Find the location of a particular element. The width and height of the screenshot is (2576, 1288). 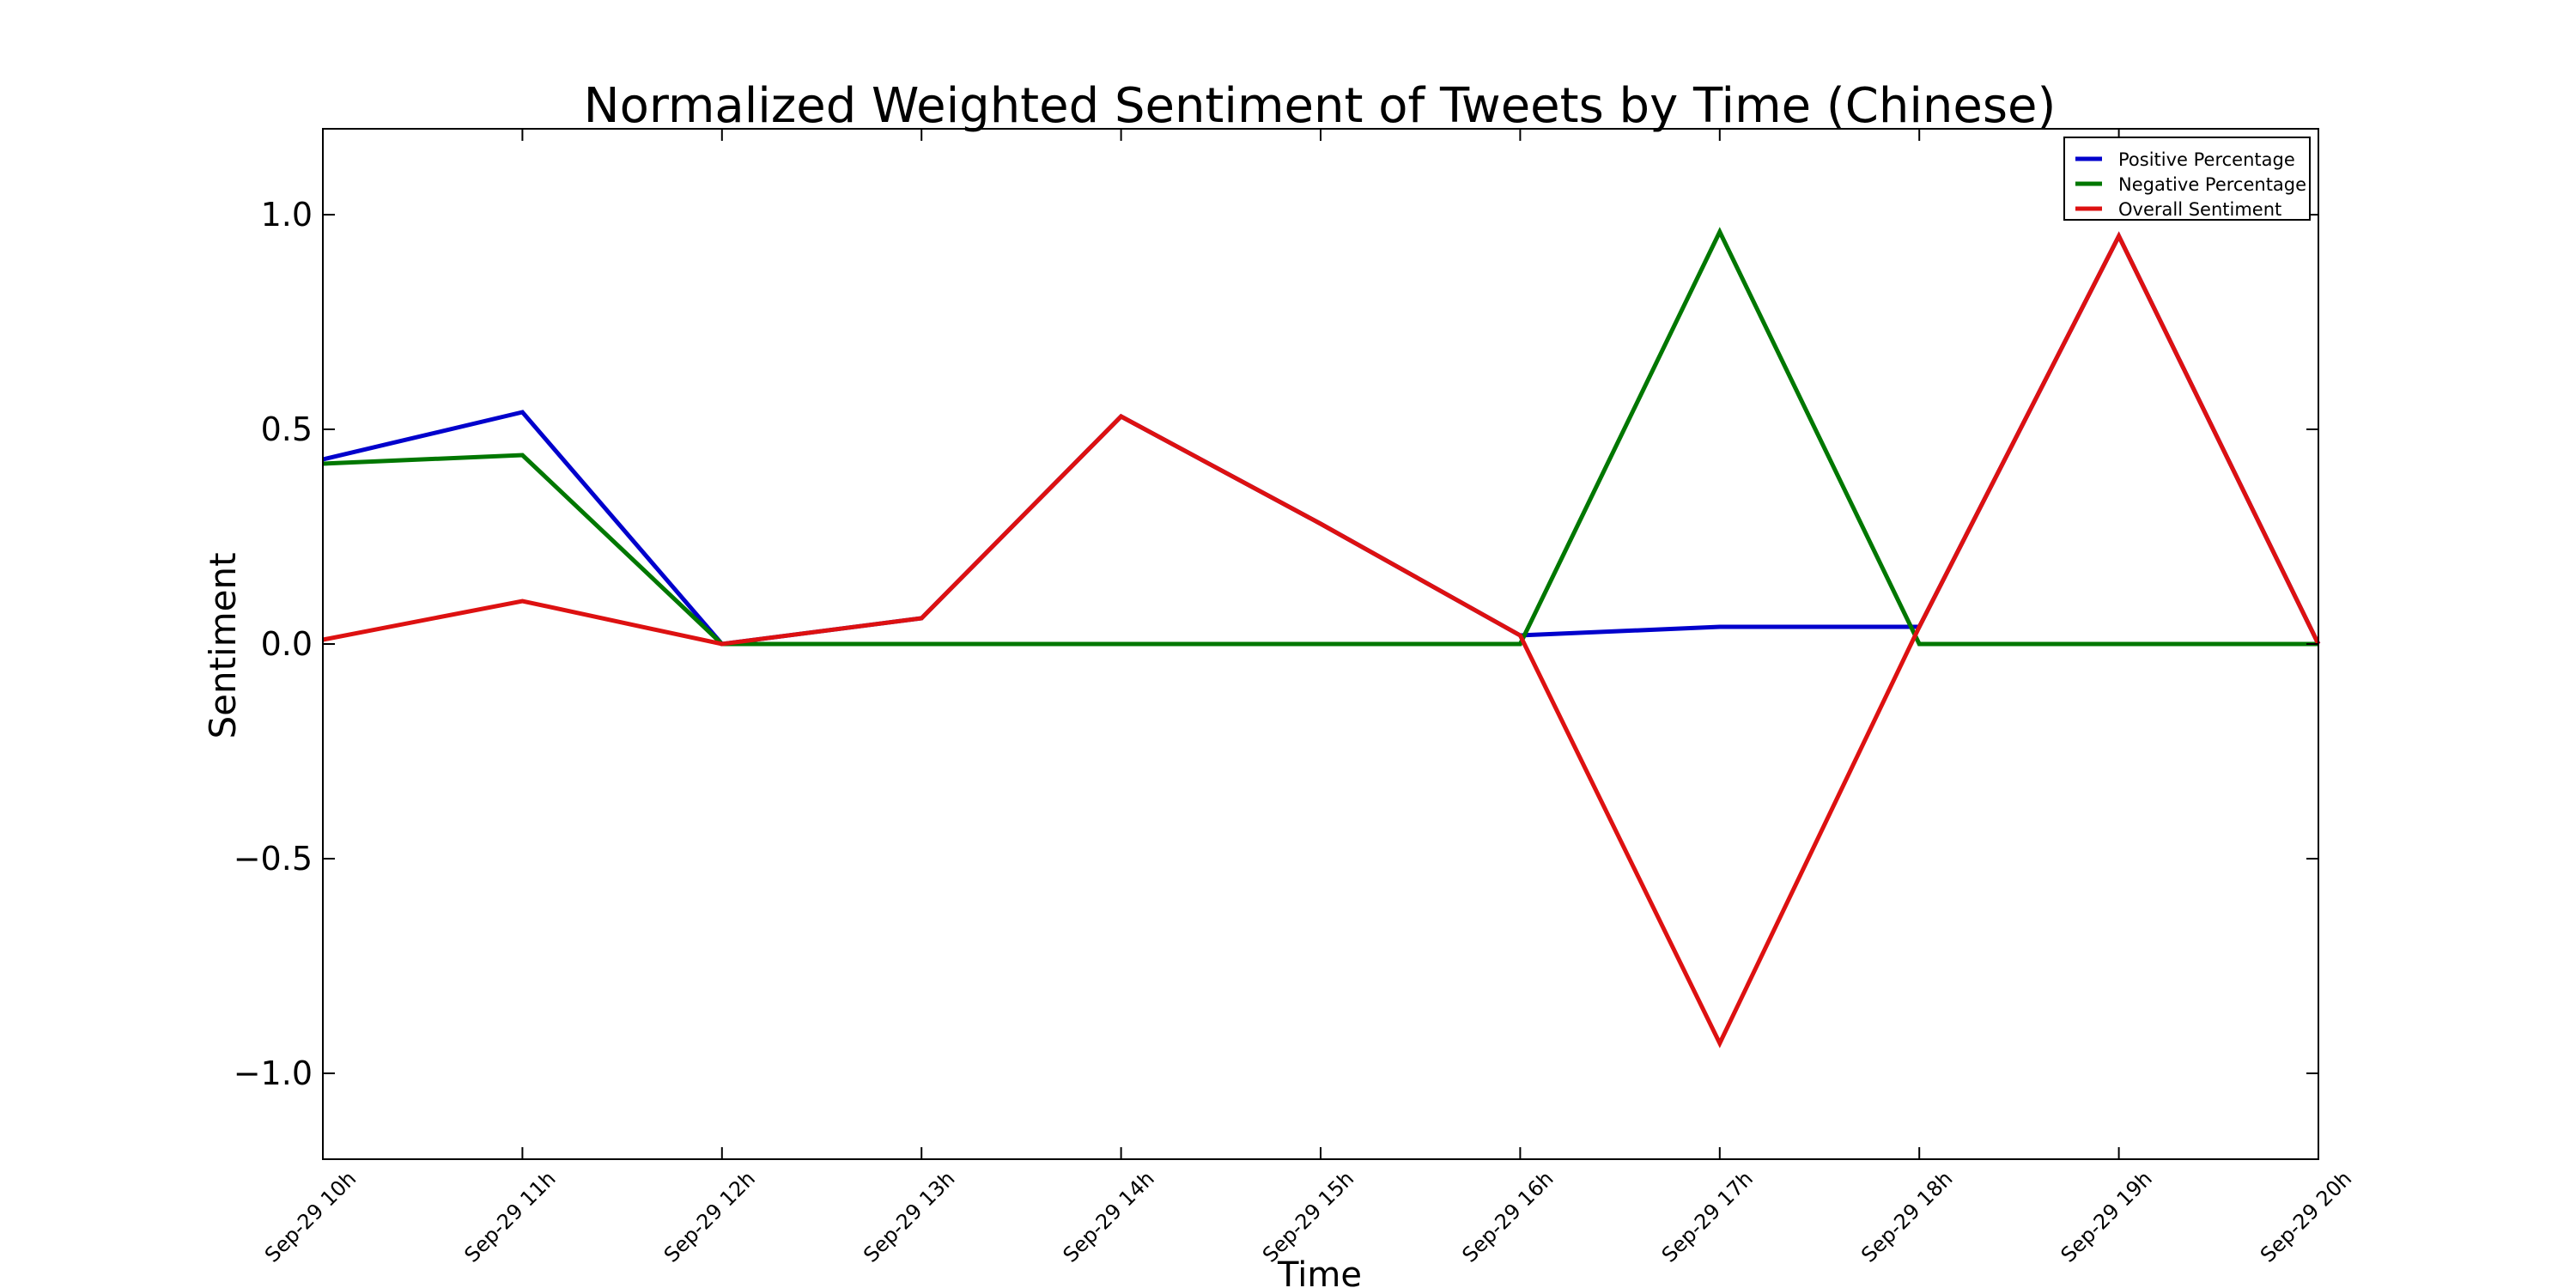

y-tick-label: −1.0 is located at coordinates (273, 1073).